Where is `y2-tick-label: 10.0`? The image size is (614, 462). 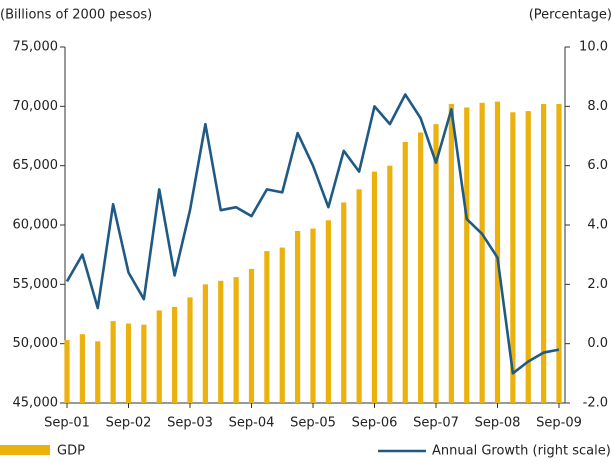 y2-tick-label: 10.0 is located at coordinates (593, 47).